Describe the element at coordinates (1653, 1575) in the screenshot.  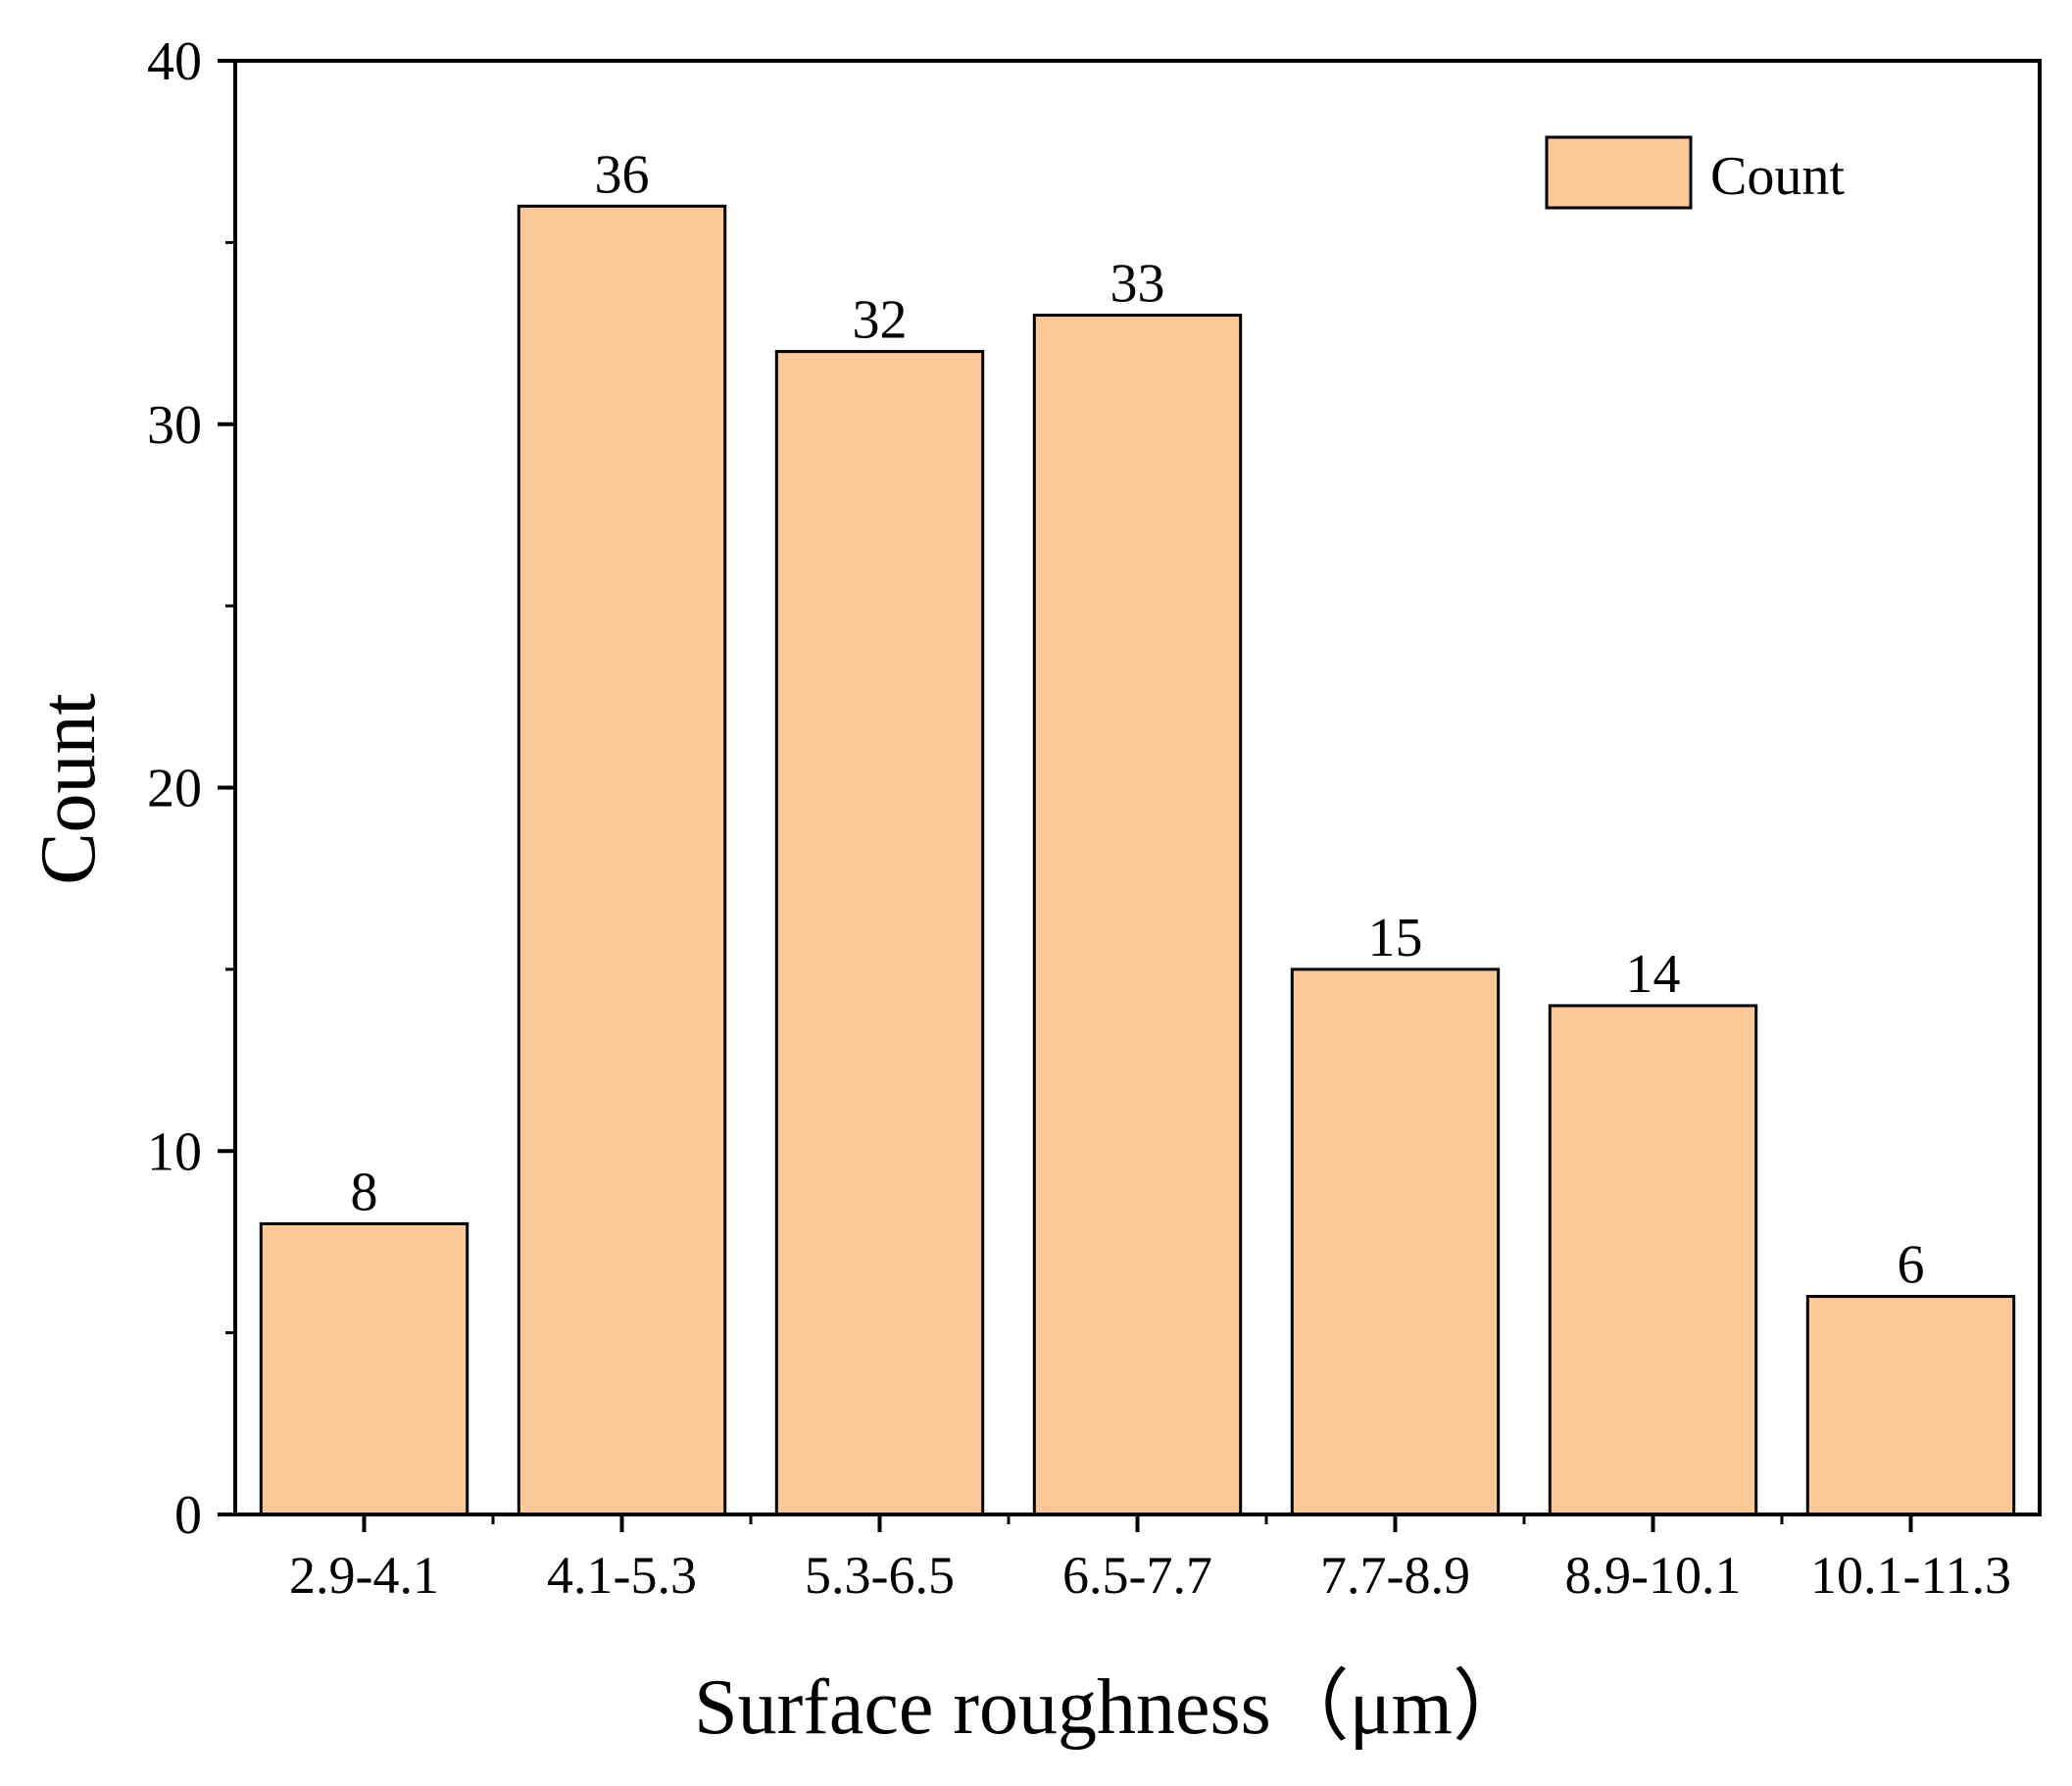
I see `x-tick-label-8.9-10.1: 8.9-10.1` at that location.